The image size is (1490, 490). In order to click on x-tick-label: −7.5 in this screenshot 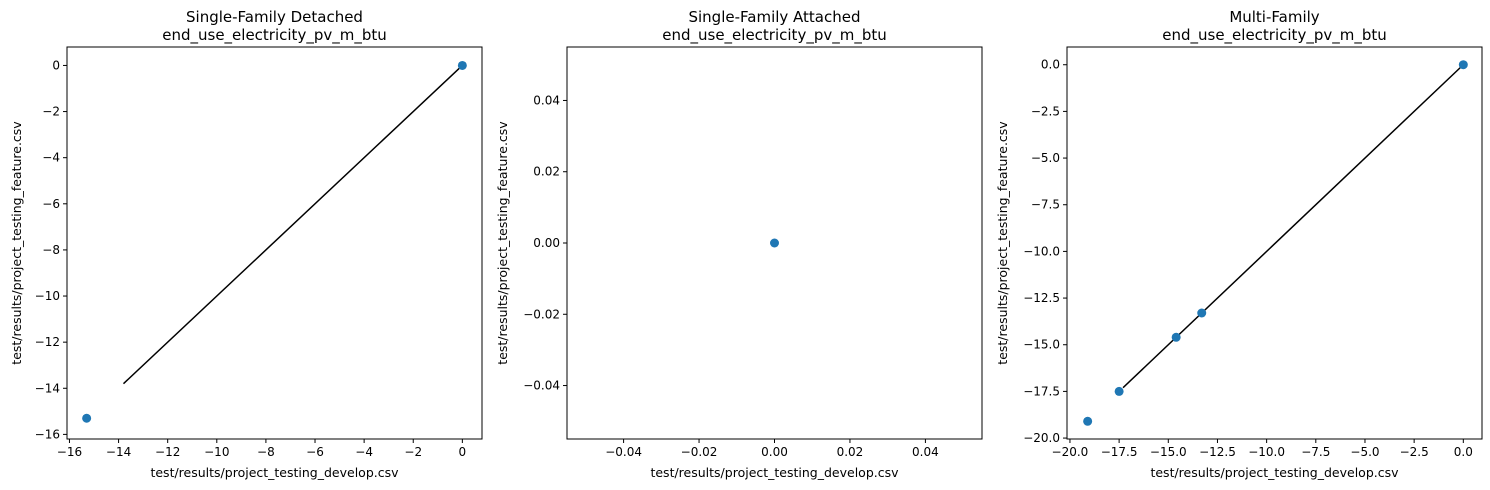, I will do `click(1315, 452)`.